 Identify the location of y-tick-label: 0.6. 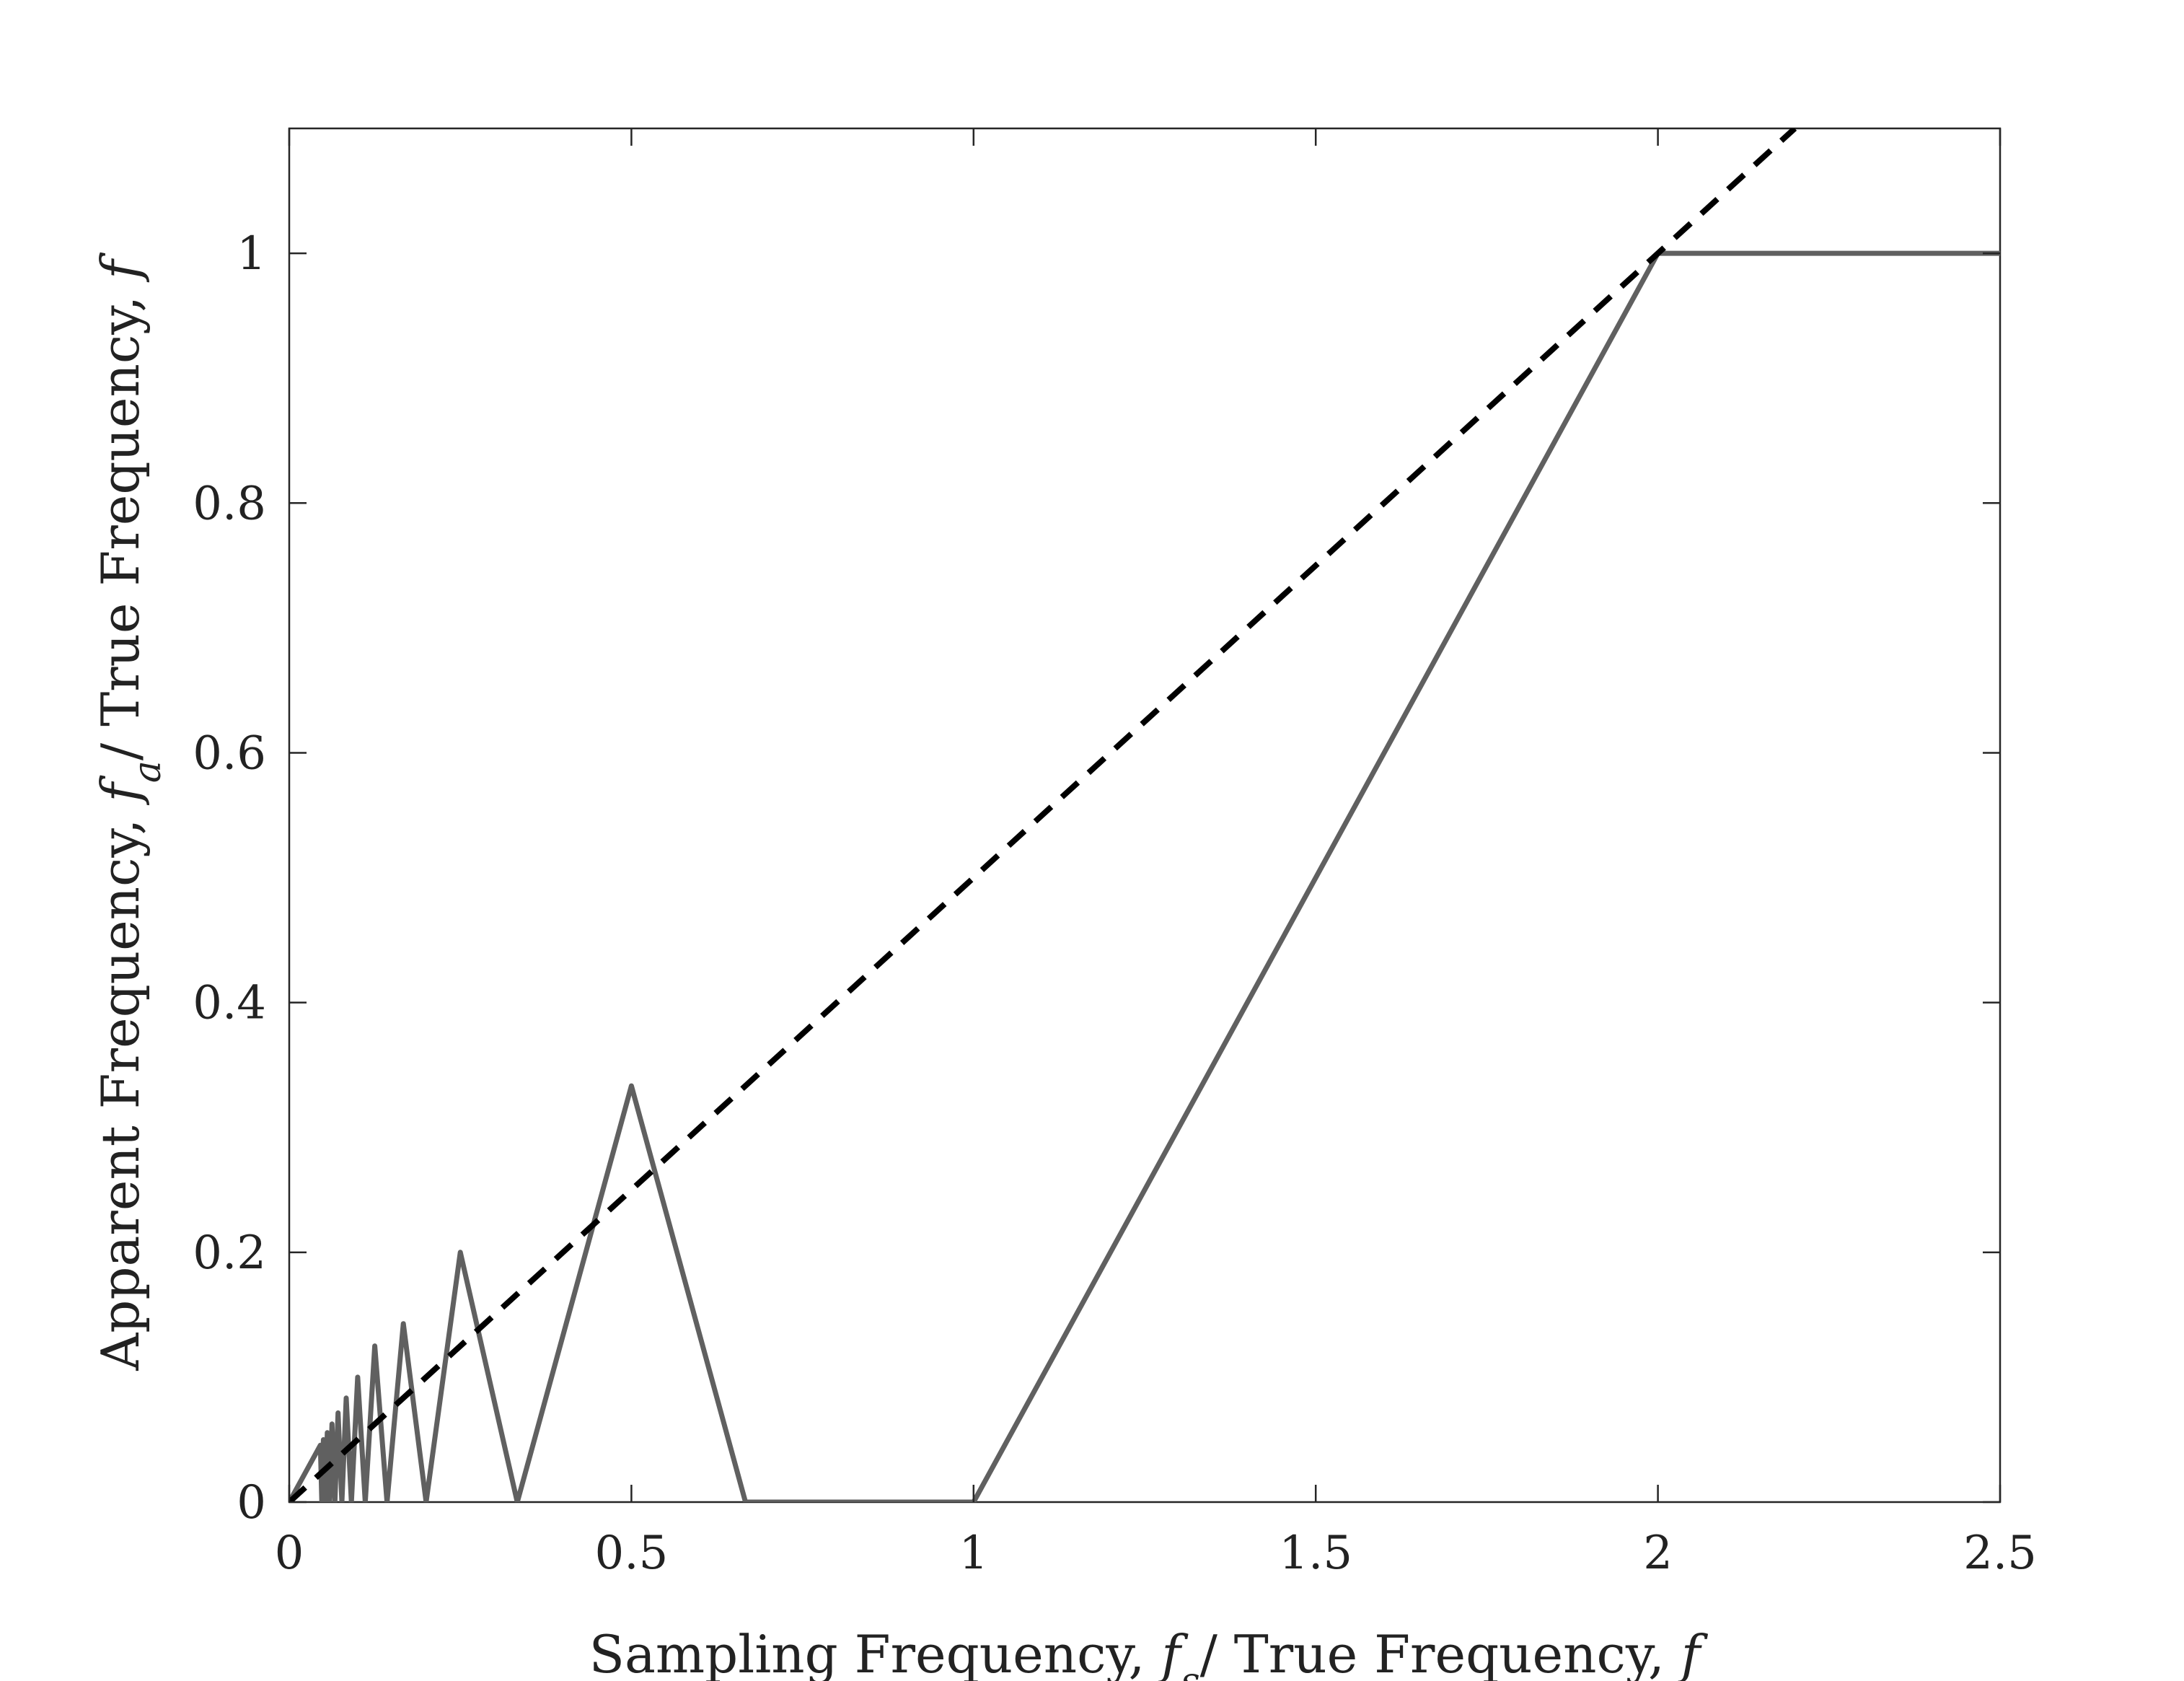
(229, 753).